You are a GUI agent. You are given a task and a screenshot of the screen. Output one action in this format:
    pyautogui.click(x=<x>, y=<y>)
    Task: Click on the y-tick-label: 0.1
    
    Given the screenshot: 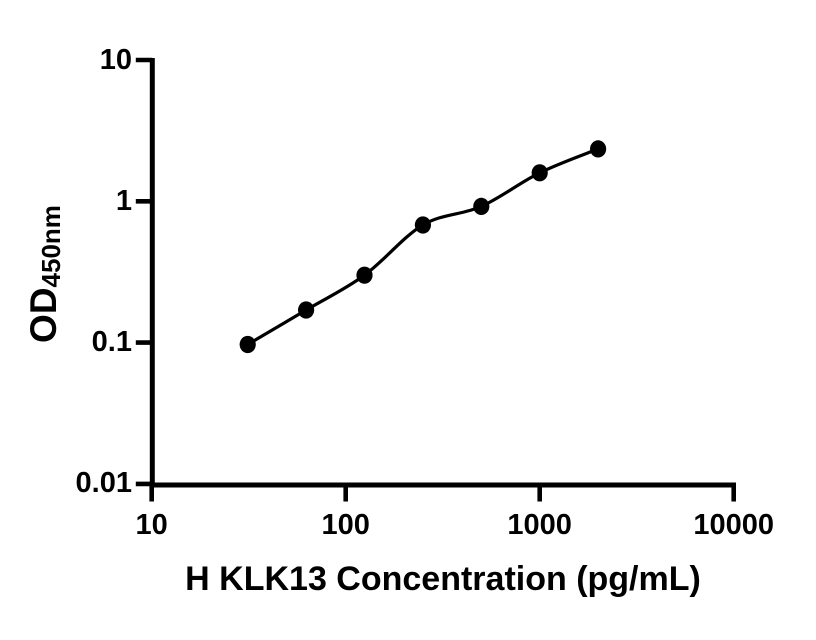 What is the action you would take?
    pyautogui.click(x=111, y=342)
    